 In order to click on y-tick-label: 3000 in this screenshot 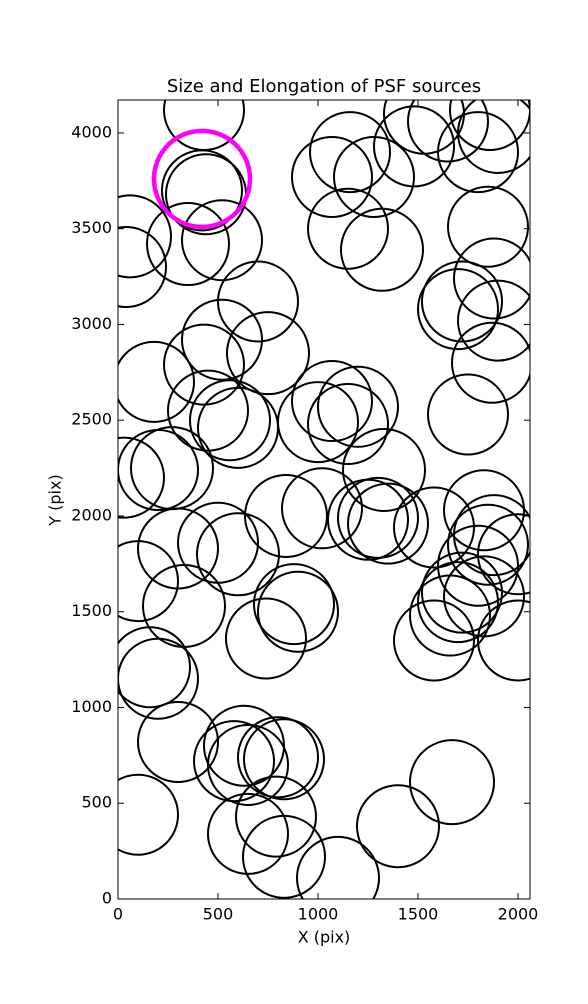, I will do `click(91, 323)`.